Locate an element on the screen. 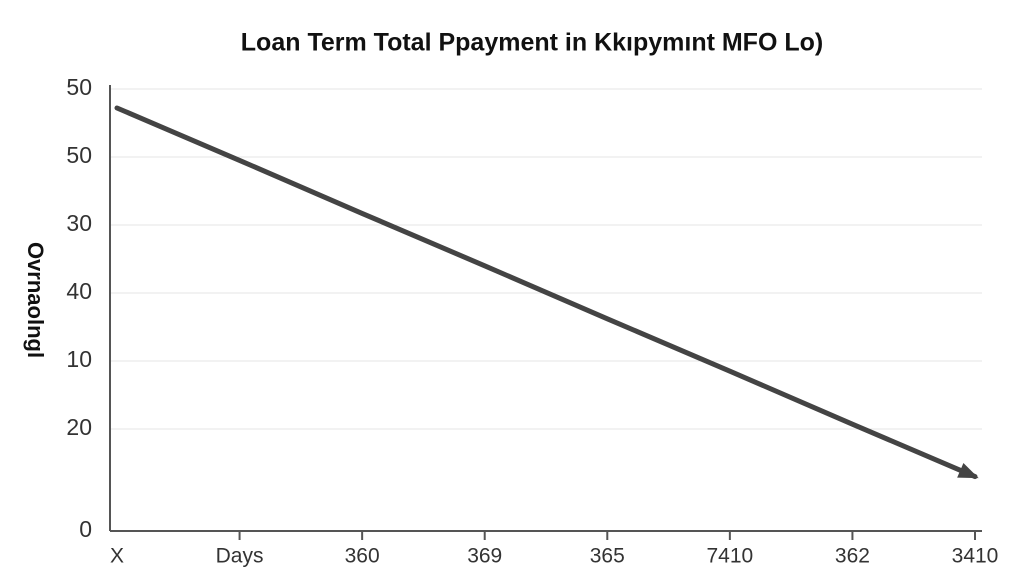  y-tick-label: 40 is located at coordinates (79, 291).